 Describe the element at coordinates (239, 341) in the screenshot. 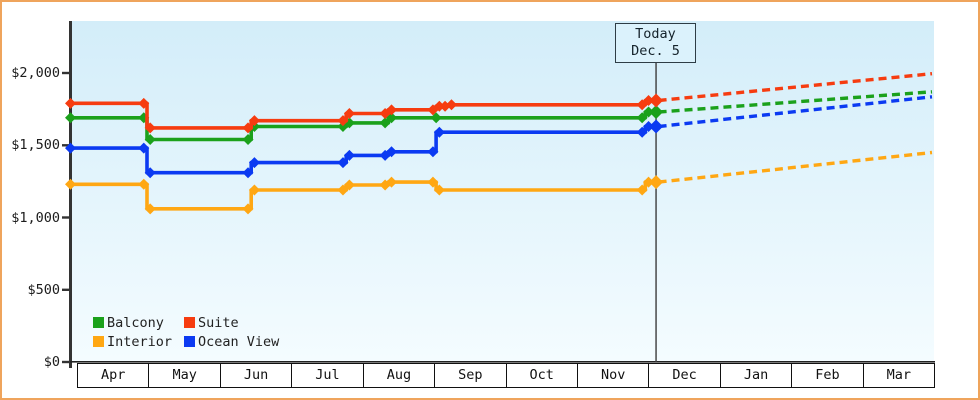

I see `legend-label-ocean-view: Ocean View` at that location.